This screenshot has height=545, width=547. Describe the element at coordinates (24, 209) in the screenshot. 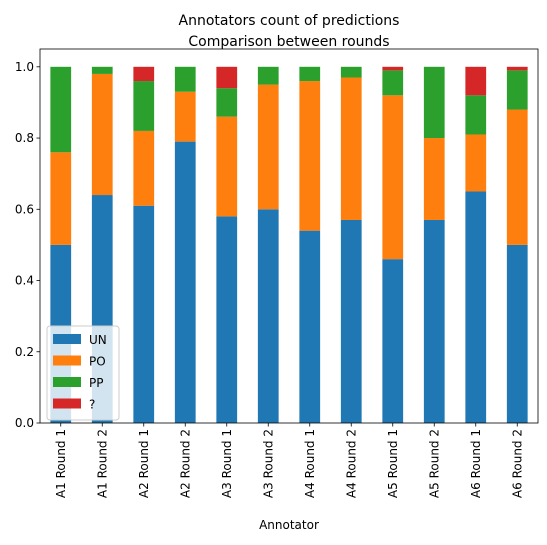

I see `y-tick-label: 0.6` at that location.